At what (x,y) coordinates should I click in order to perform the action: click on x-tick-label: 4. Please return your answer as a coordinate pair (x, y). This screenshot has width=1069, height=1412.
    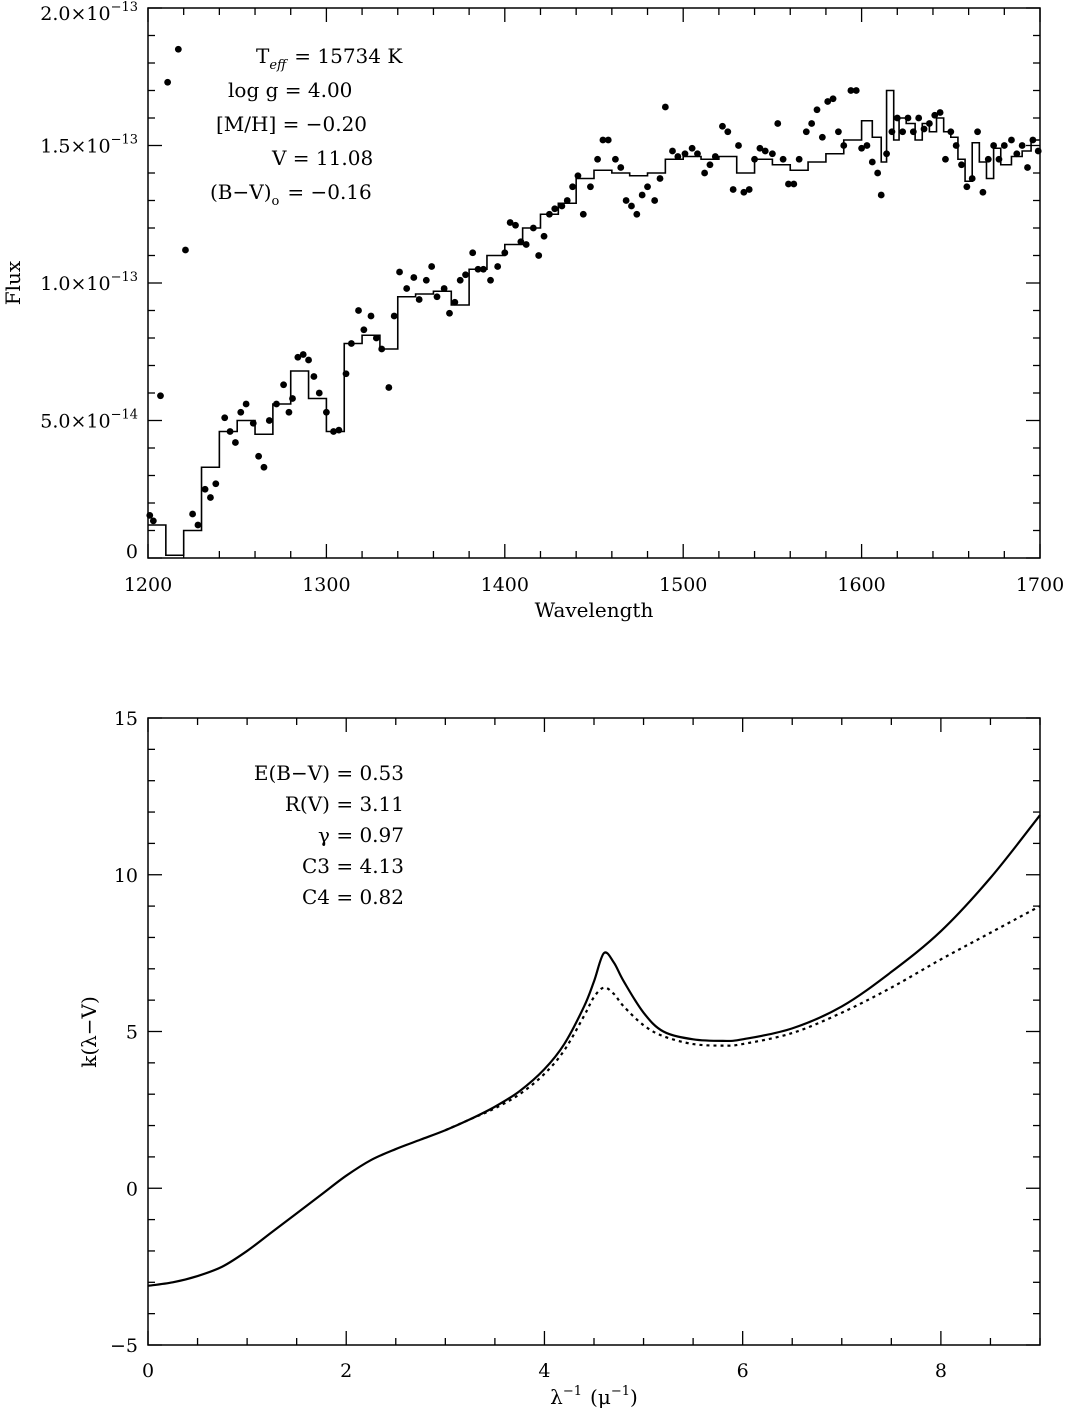
    Looking at the image, I should click on (544, 1371).